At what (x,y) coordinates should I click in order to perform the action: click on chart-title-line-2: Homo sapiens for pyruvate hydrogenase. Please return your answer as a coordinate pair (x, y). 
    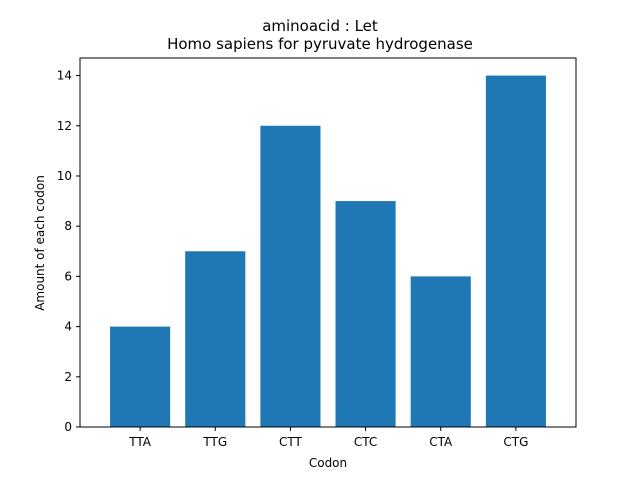
    Looking at the image, I should click on (320, 44).